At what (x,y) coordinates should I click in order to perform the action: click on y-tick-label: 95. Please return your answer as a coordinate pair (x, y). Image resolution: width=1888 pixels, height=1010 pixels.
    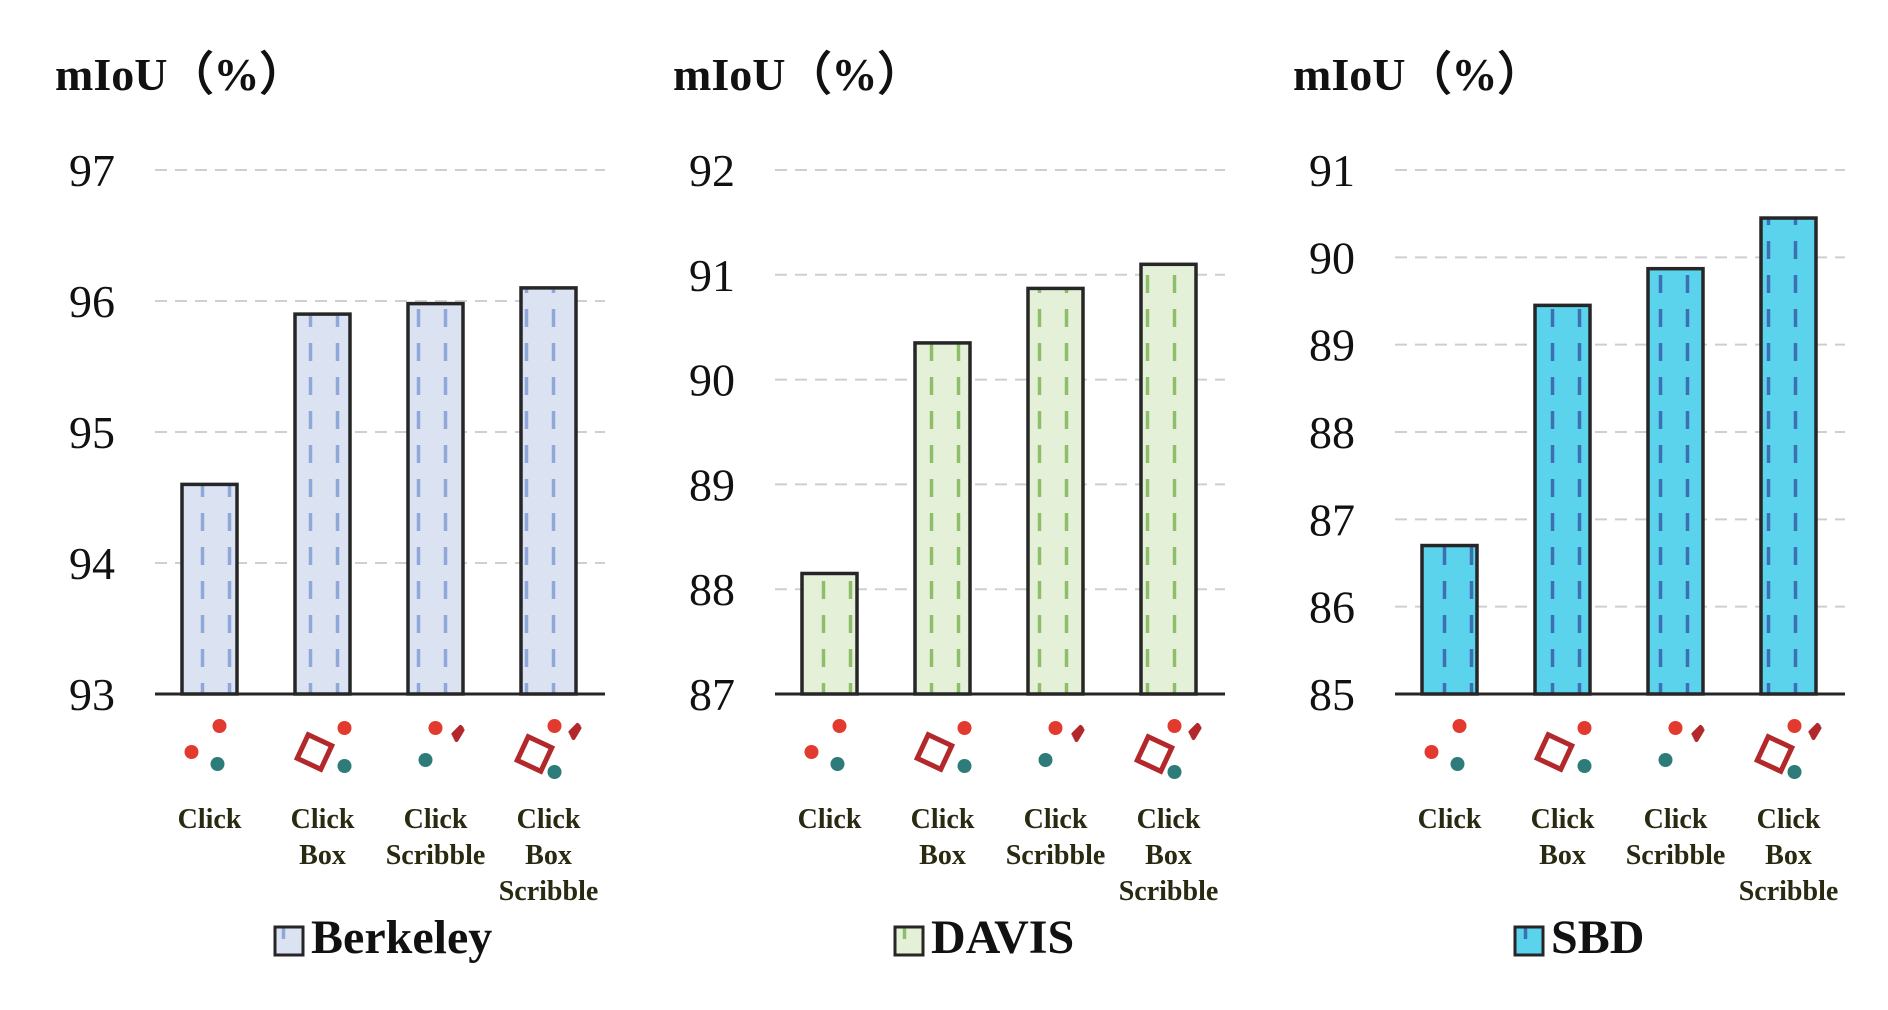
    Looking at the image, I should click on (92, 432).